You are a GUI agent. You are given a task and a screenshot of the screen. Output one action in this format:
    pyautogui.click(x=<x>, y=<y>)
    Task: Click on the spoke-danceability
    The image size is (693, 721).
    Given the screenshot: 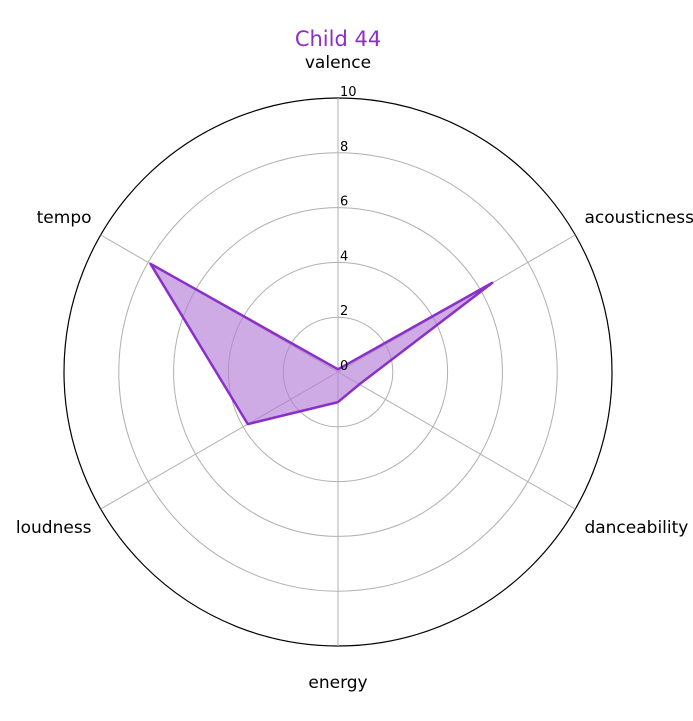 What is the action you would take?
    pyautogui.click(x=456, y=440)
    